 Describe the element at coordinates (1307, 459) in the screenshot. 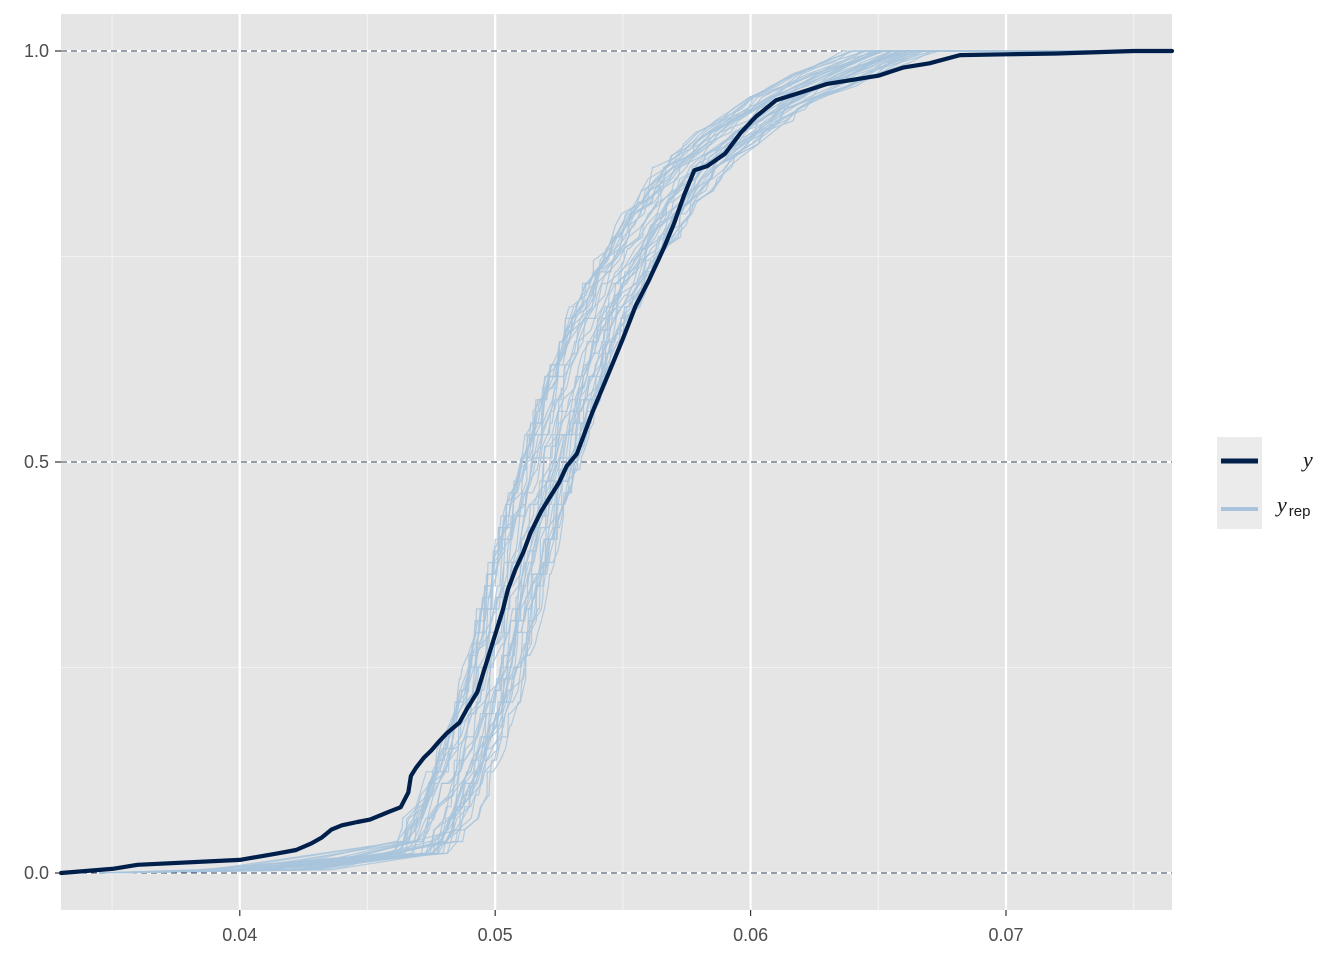

I see `legend-label-y: y` at that location.